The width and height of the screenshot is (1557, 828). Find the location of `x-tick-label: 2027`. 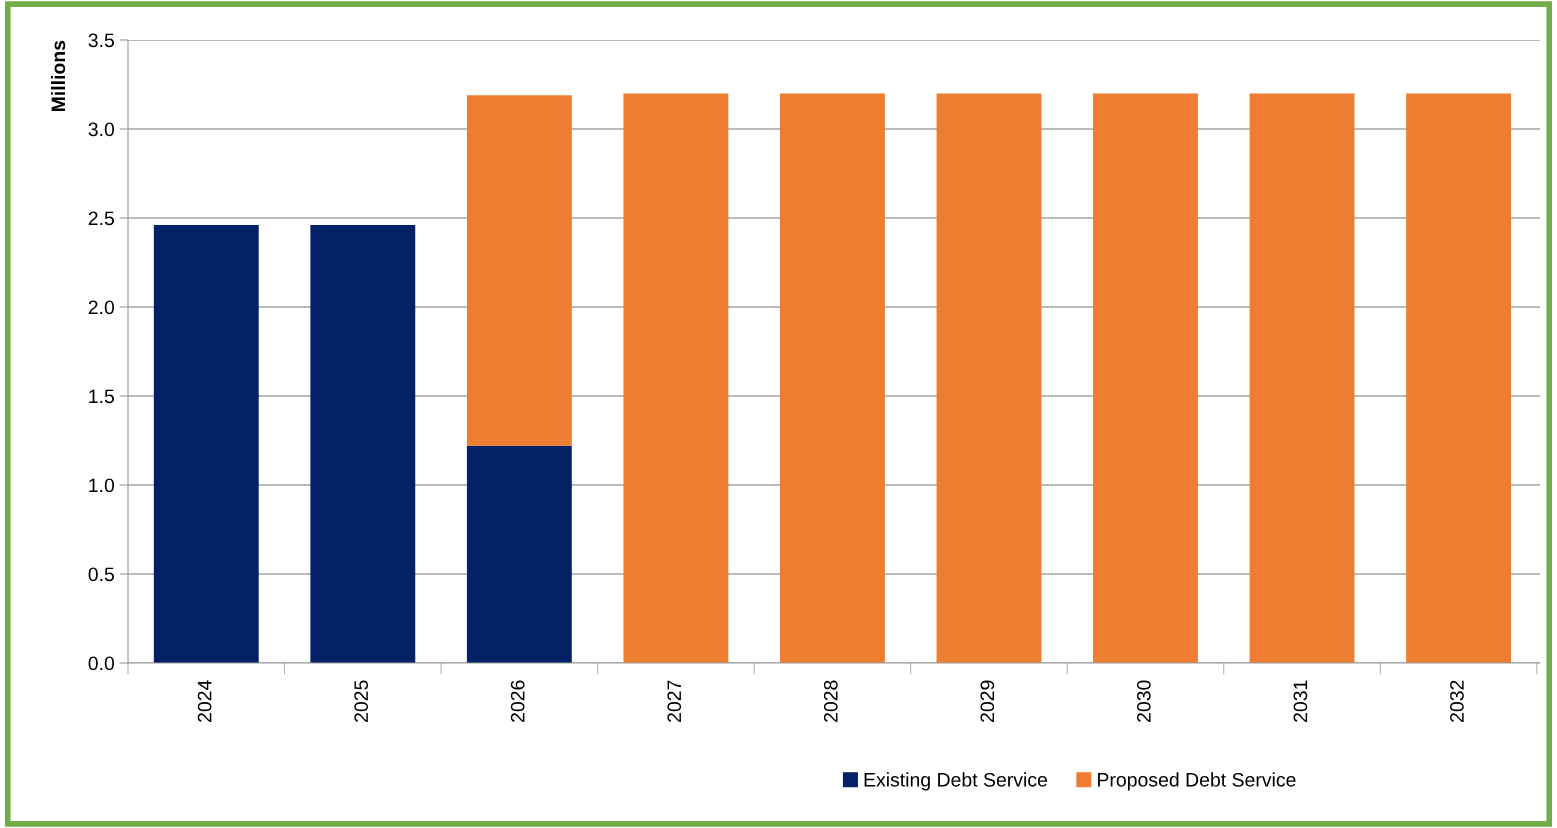

x-tick-label: 2027 is located at coordinates (674, 701).